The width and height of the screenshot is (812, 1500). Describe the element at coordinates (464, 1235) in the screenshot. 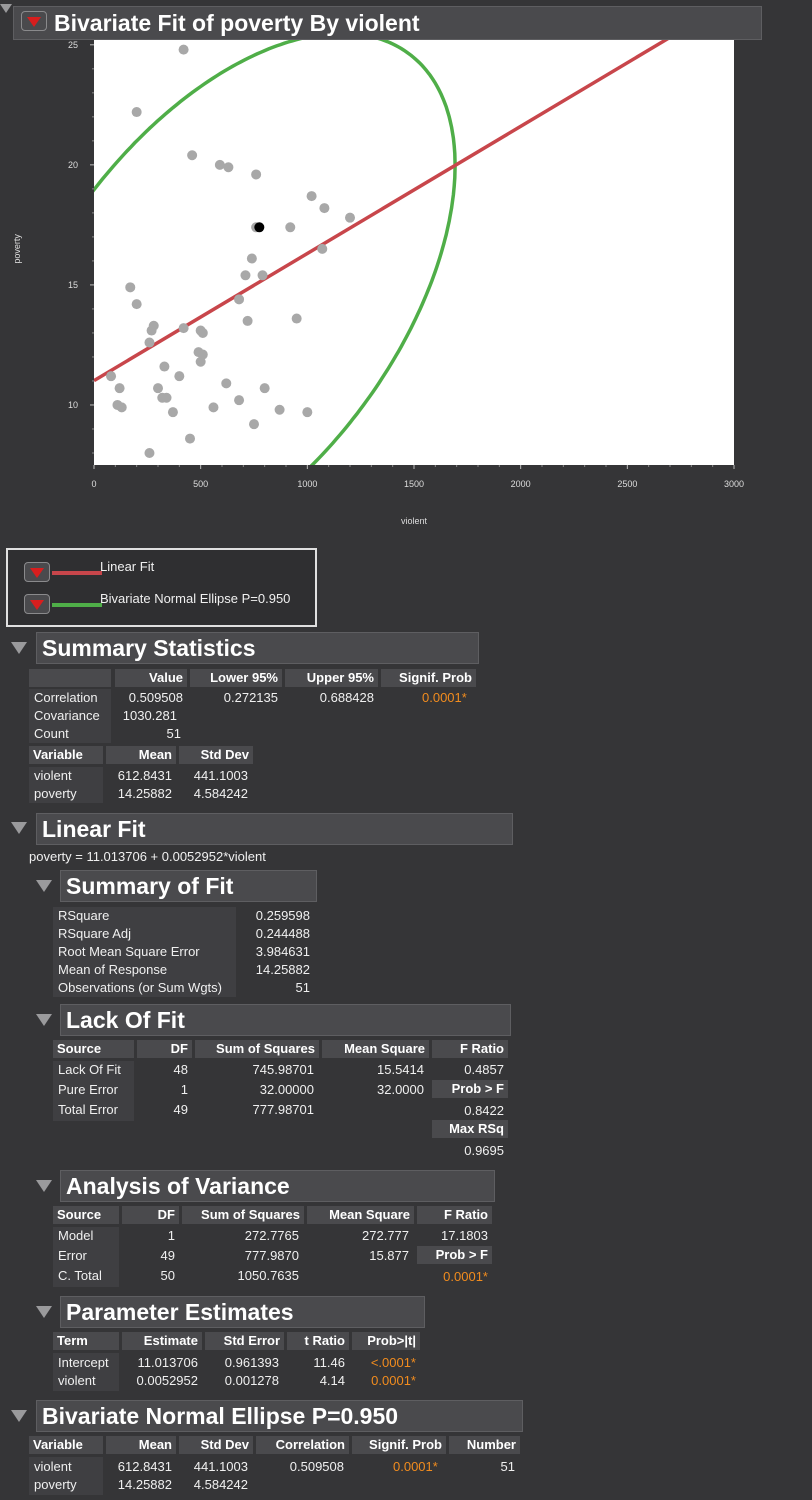

I see `anova-f: 17.1803` at that location.